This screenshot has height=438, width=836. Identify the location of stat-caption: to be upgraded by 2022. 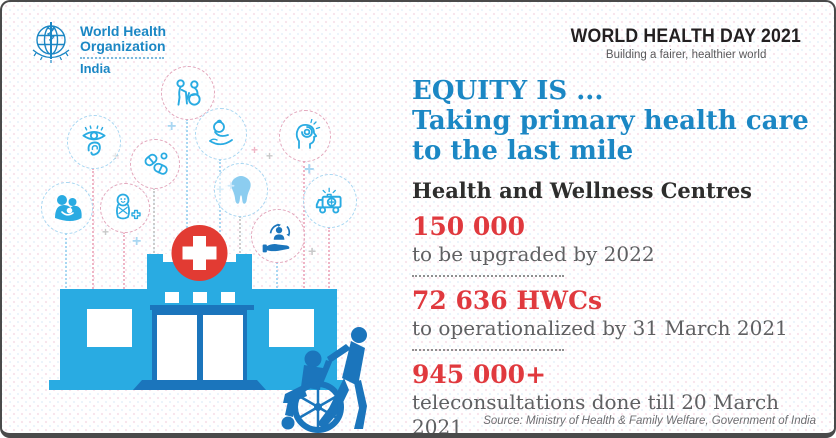
(533, 254).